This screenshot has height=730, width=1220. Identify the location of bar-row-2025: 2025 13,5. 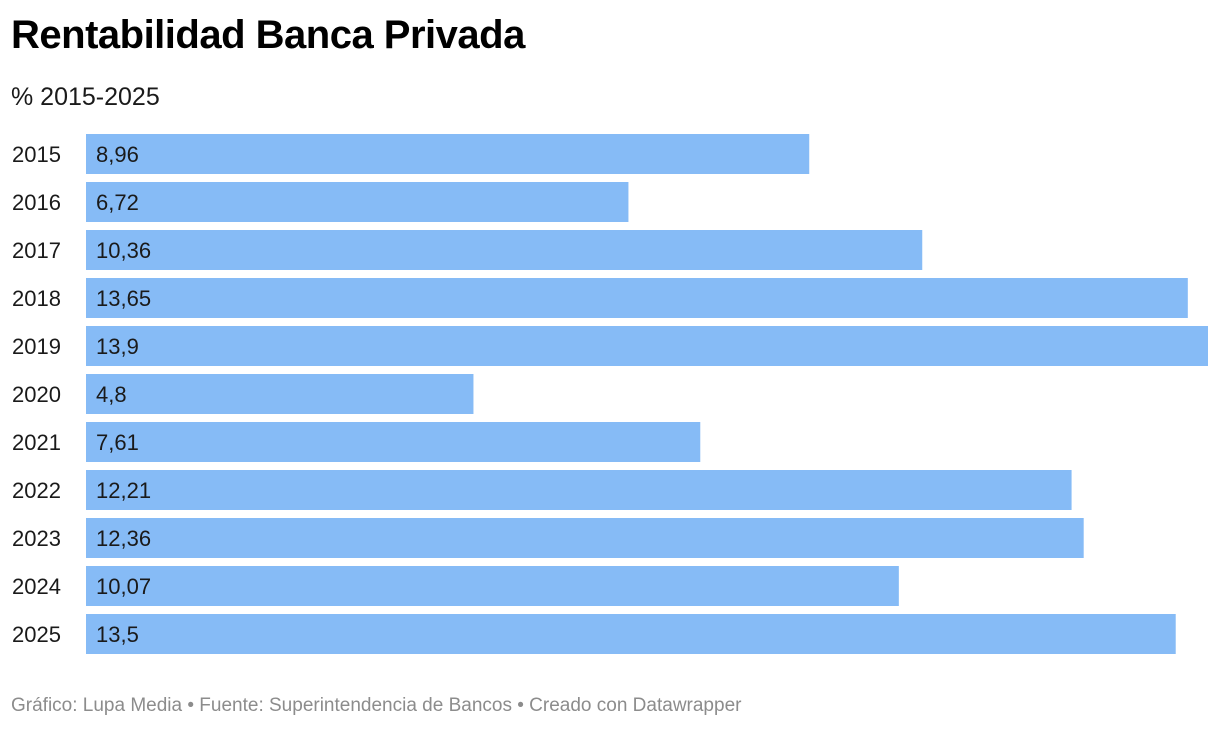
(594, 634).